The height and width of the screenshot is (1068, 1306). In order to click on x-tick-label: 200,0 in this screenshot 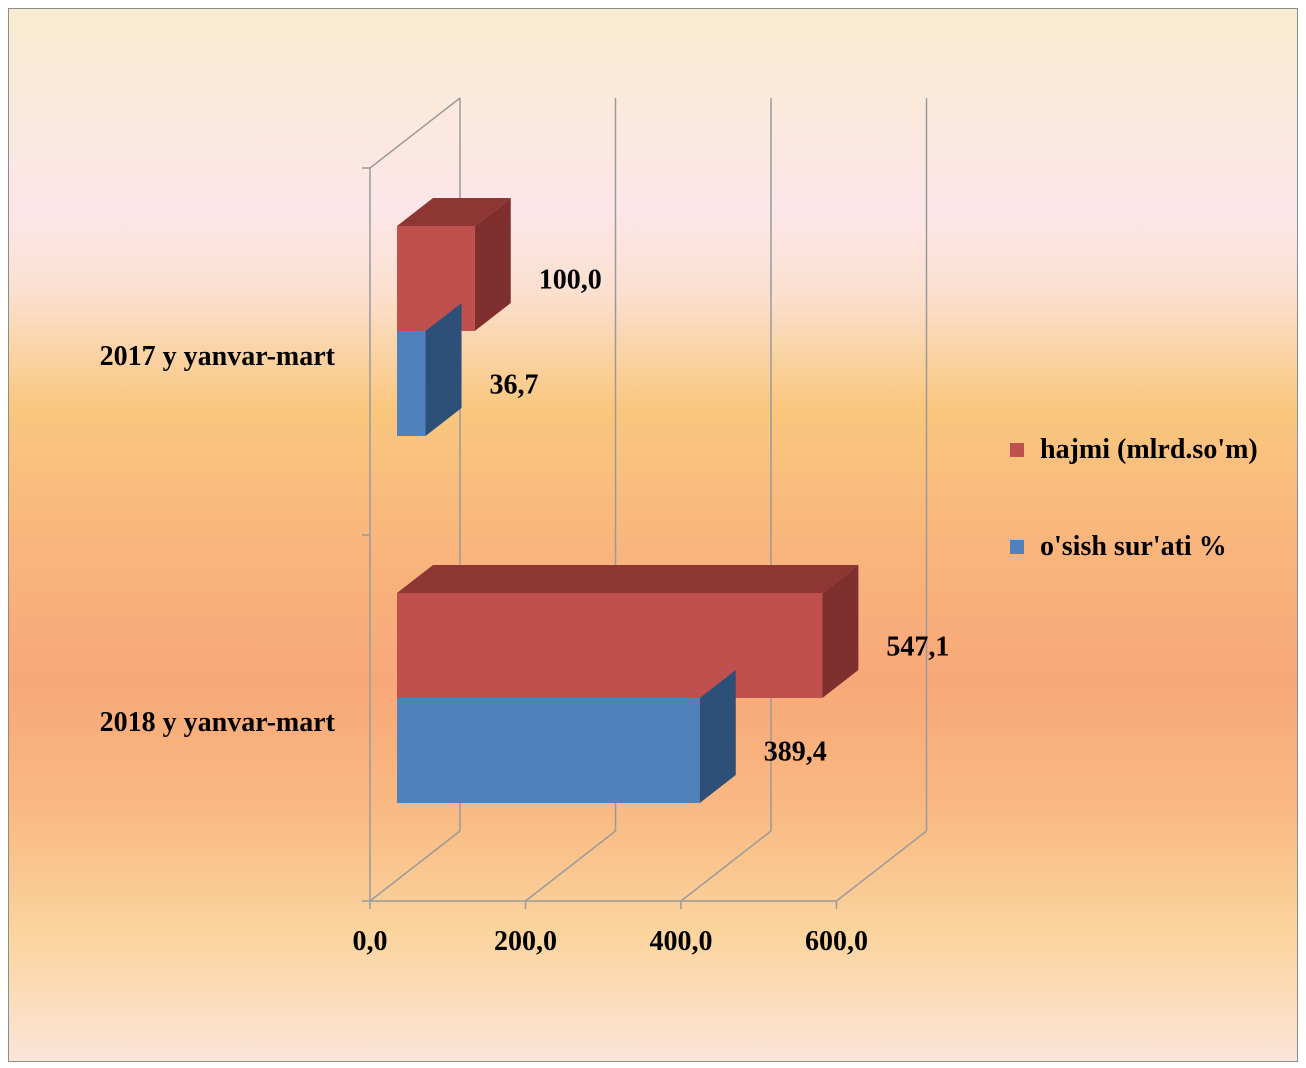, I will do `click(525, 941)`.